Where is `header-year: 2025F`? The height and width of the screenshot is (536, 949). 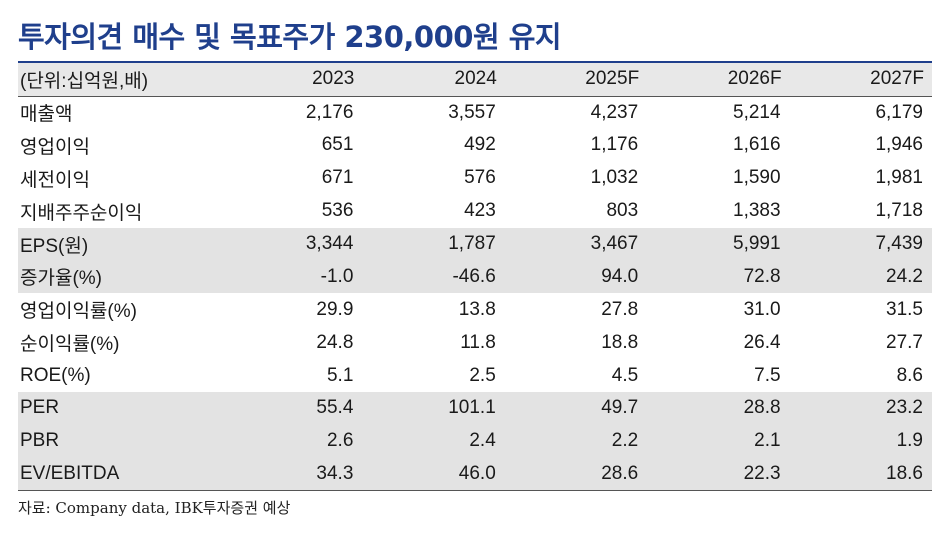 header-year: 2025F is located at coordinates (576, 80).